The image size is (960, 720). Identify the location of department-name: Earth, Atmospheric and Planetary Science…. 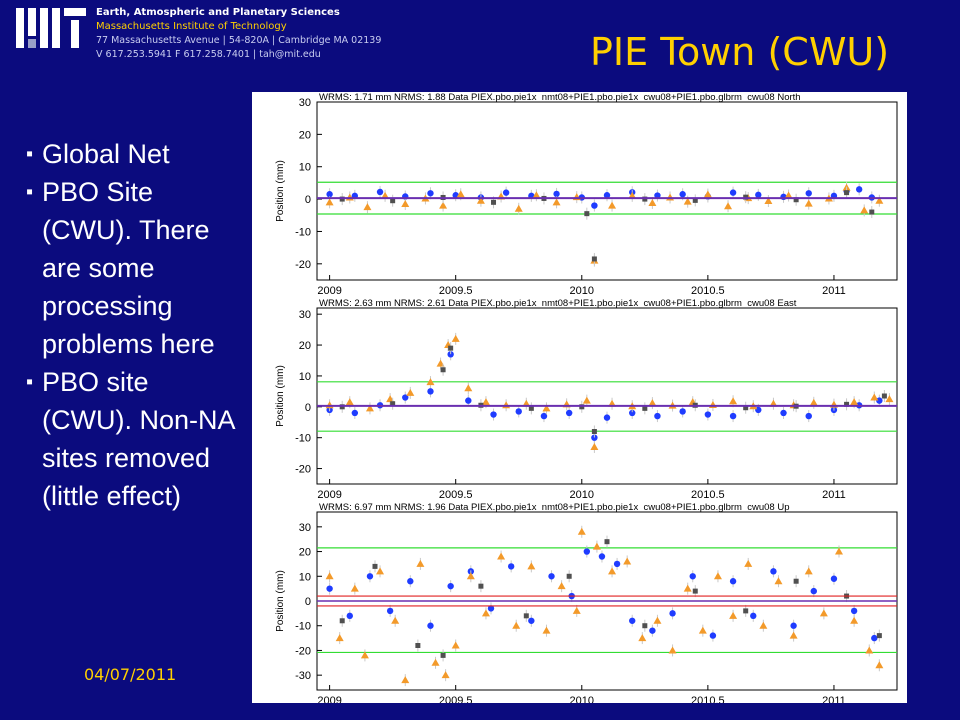
(218, 12).